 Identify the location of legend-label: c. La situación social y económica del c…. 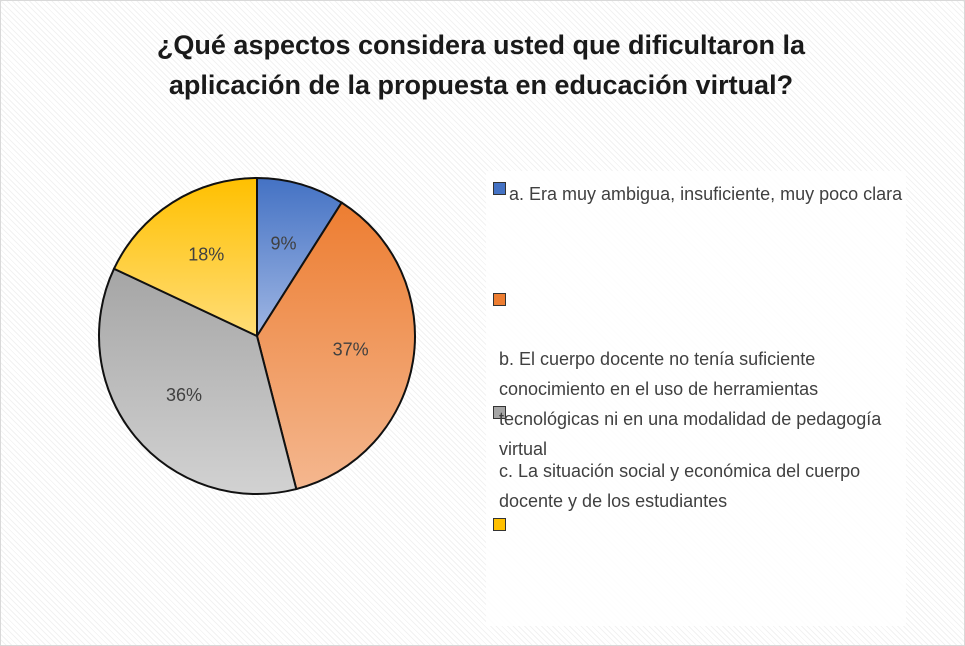
(680, 486).